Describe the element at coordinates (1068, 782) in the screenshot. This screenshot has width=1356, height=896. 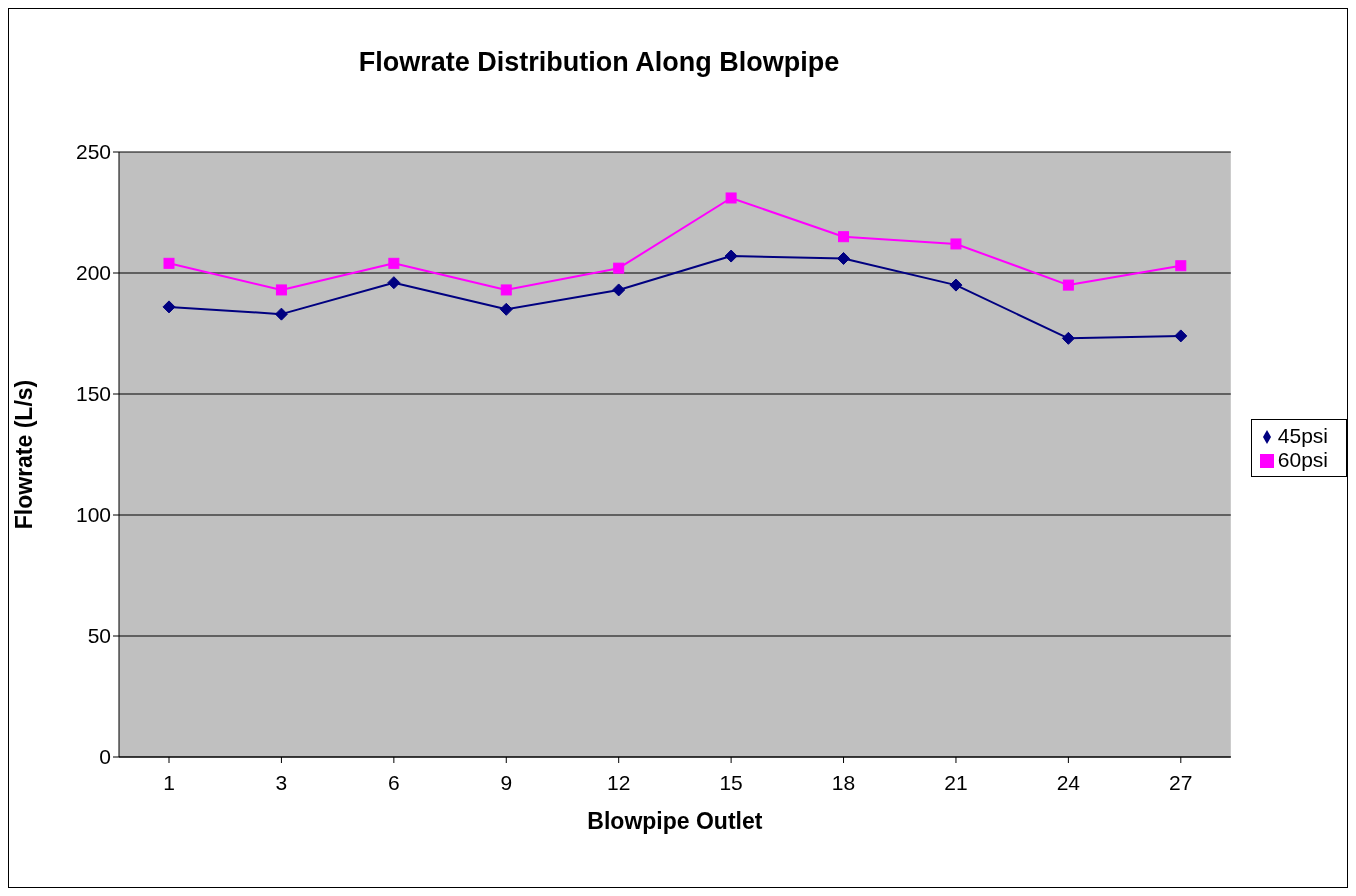
I see `x-tick-label: 24` at that location.